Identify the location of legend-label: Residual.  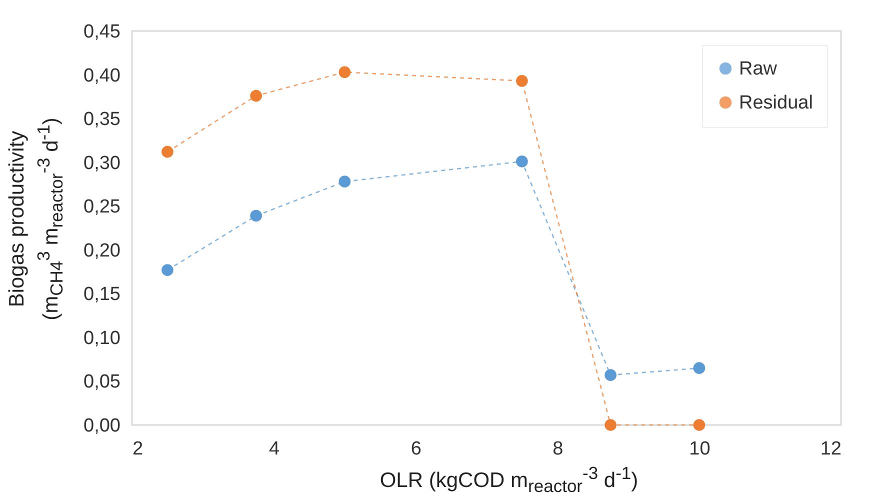
(776, 103).